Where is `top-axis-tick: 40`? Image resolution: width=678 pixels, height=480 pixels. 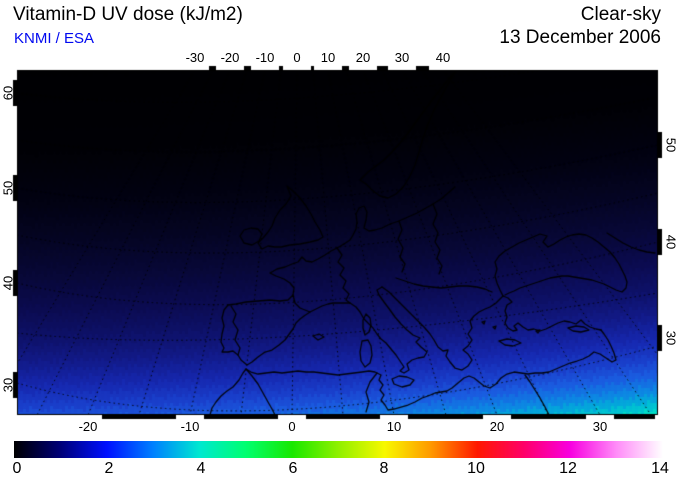 top-axis-tick: 40 is located at coordinates (443, 57).